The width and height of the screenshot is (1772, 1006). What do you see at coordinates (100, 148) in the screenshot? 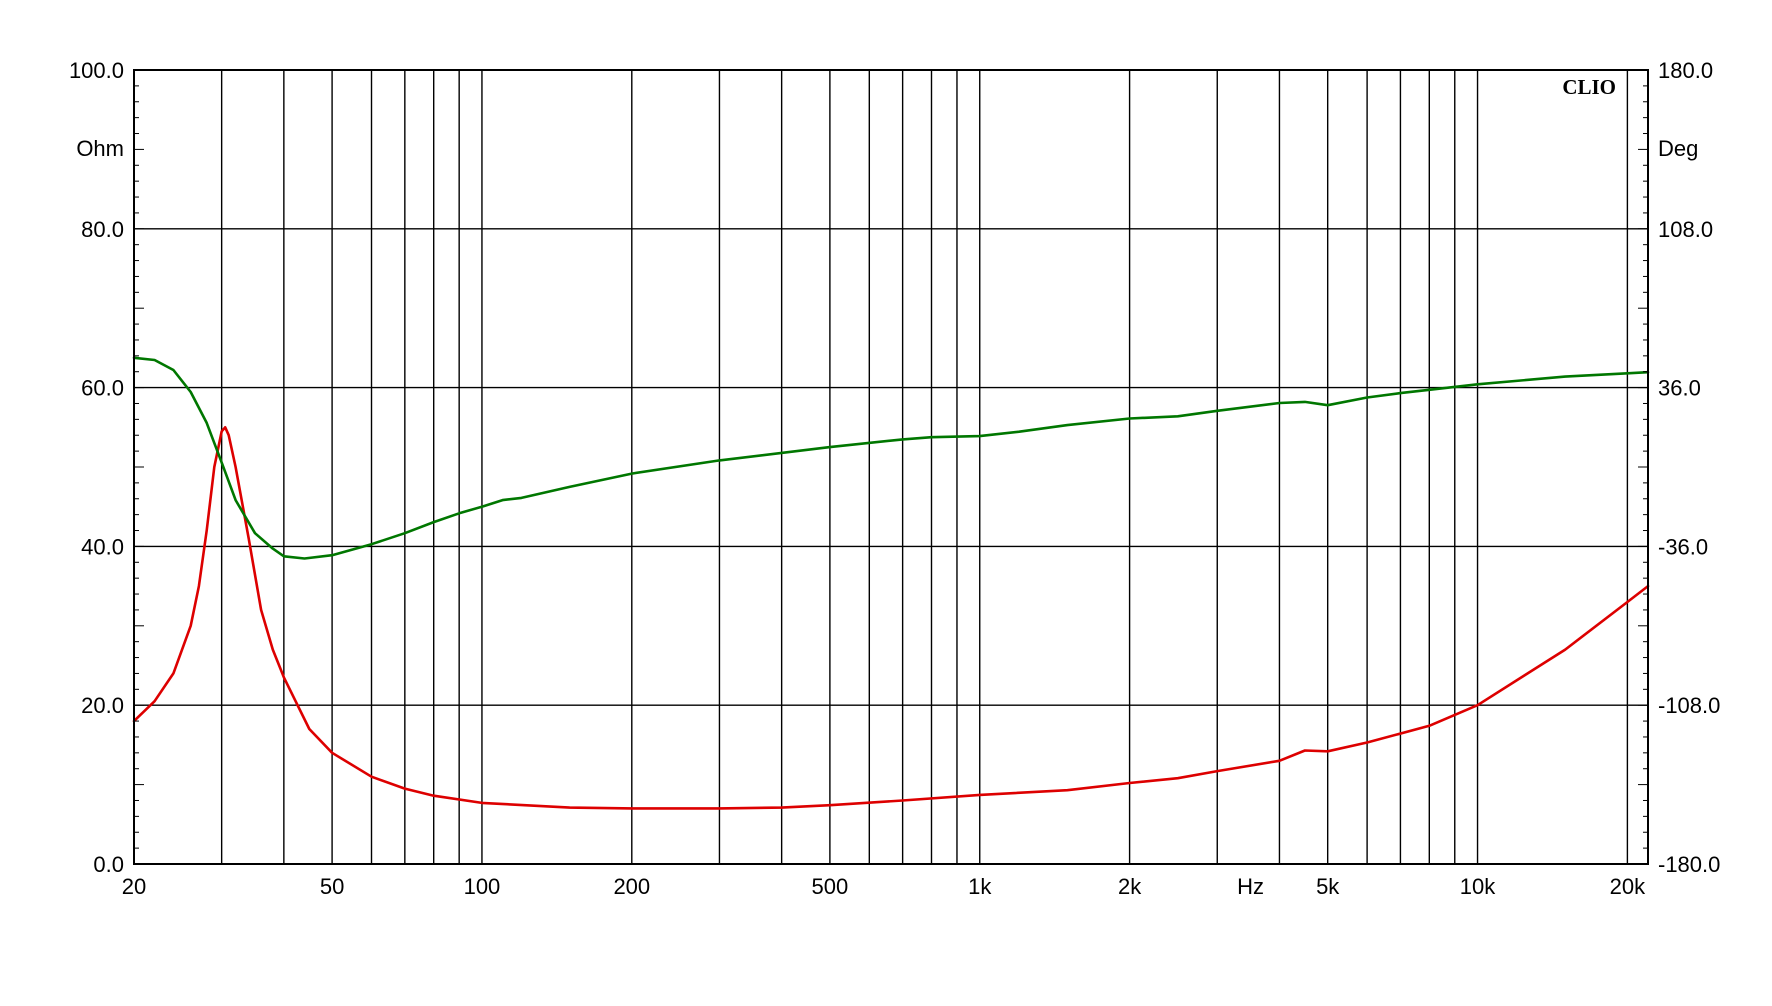
I see `left-axis-unit-label: Ohm` at bounding box center [100, 148].